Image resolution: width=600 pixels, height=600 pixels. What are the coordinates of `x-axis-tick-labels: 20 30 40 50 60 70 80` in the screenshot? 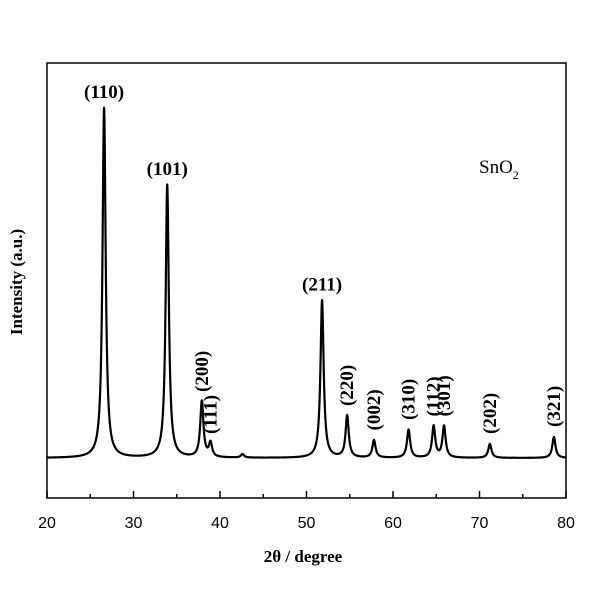 It's located at (306, 523).